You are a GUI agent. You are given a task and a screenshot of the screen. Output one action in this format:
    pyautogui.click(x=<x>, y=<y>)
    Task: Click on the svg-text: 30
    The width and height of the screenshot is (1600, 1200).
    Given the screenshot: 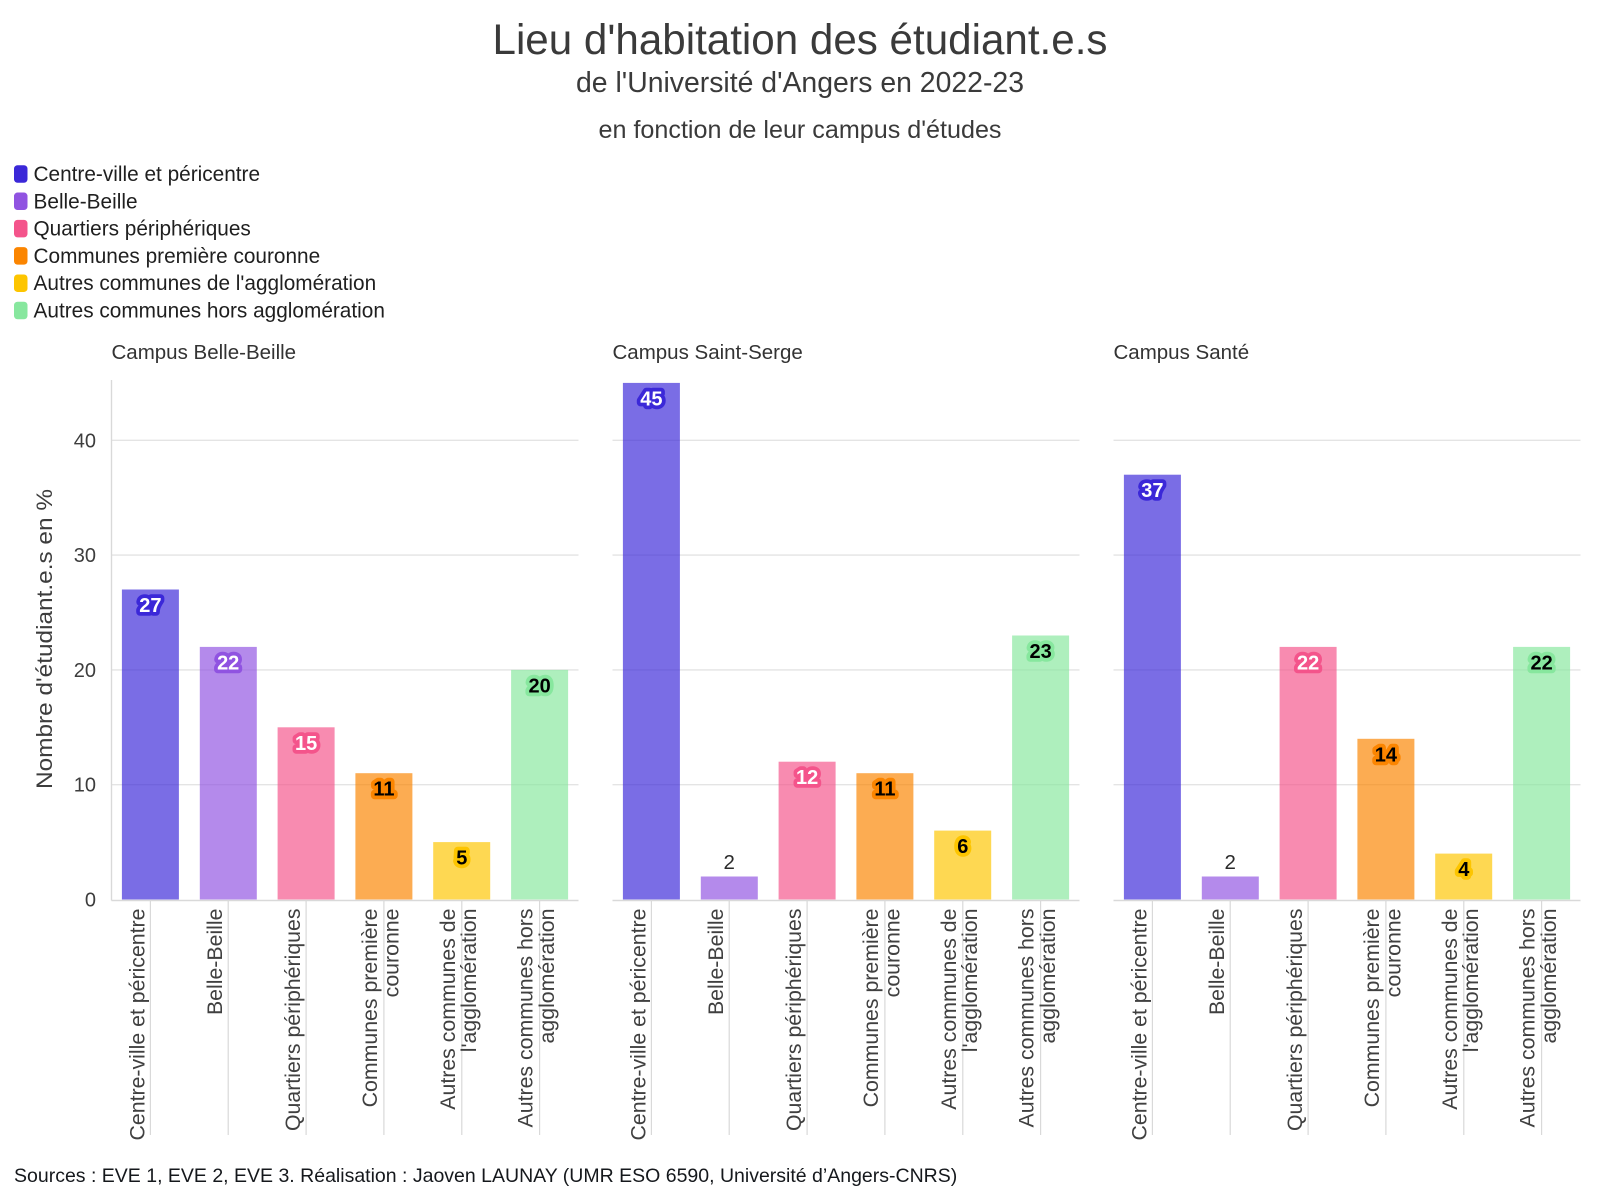 What is the action you would take?
    pyautogui.click(x=85, y=556)
    